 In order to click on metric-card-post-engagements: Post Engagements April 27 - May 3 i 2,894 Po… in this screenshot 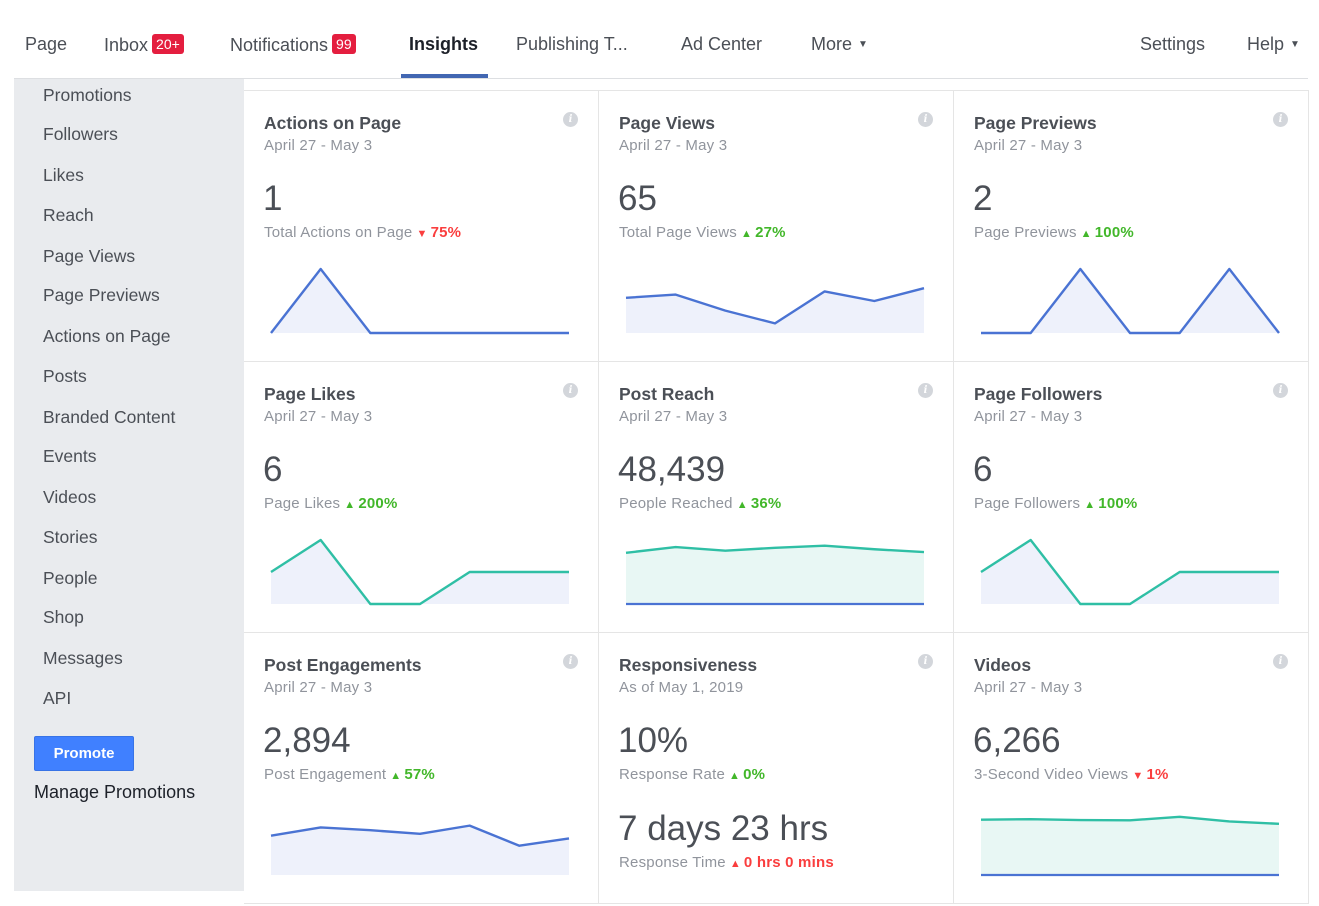, I will do `click(421, 768)`.